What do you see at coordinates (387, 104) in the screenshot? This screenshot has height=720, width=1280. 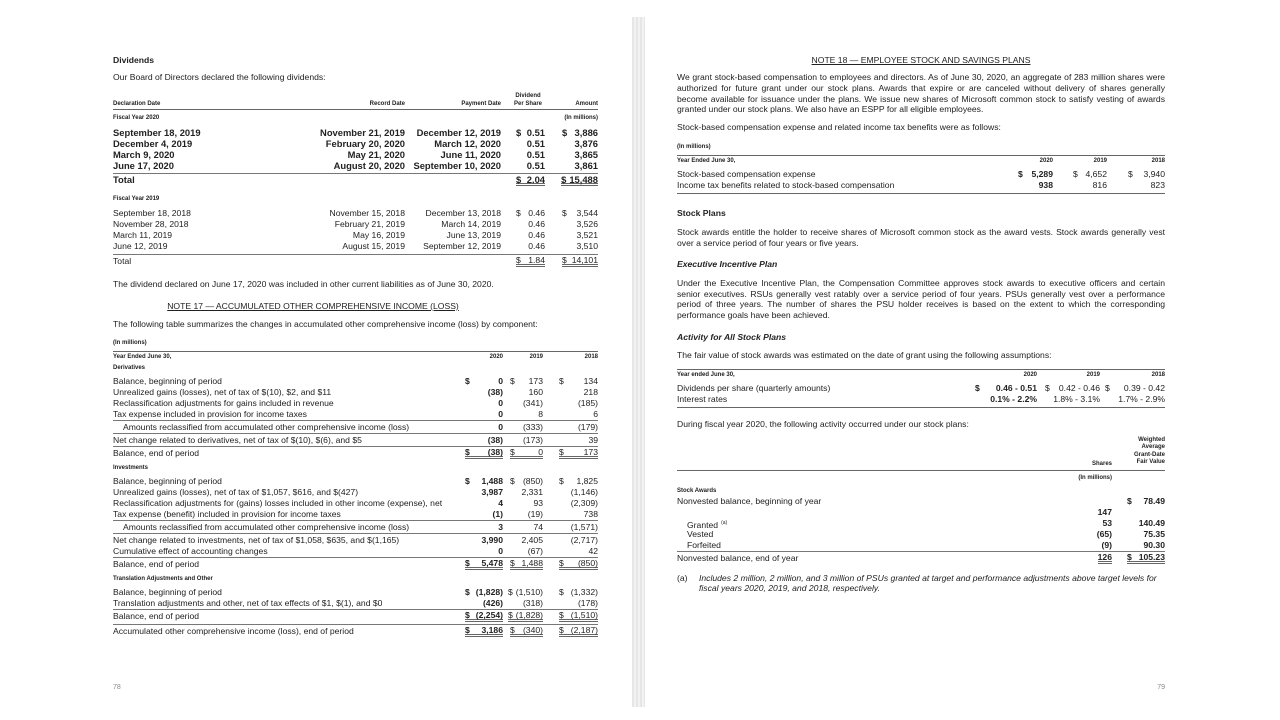 I see `header-record-date: Record Date` at bounding box center [387, 104].